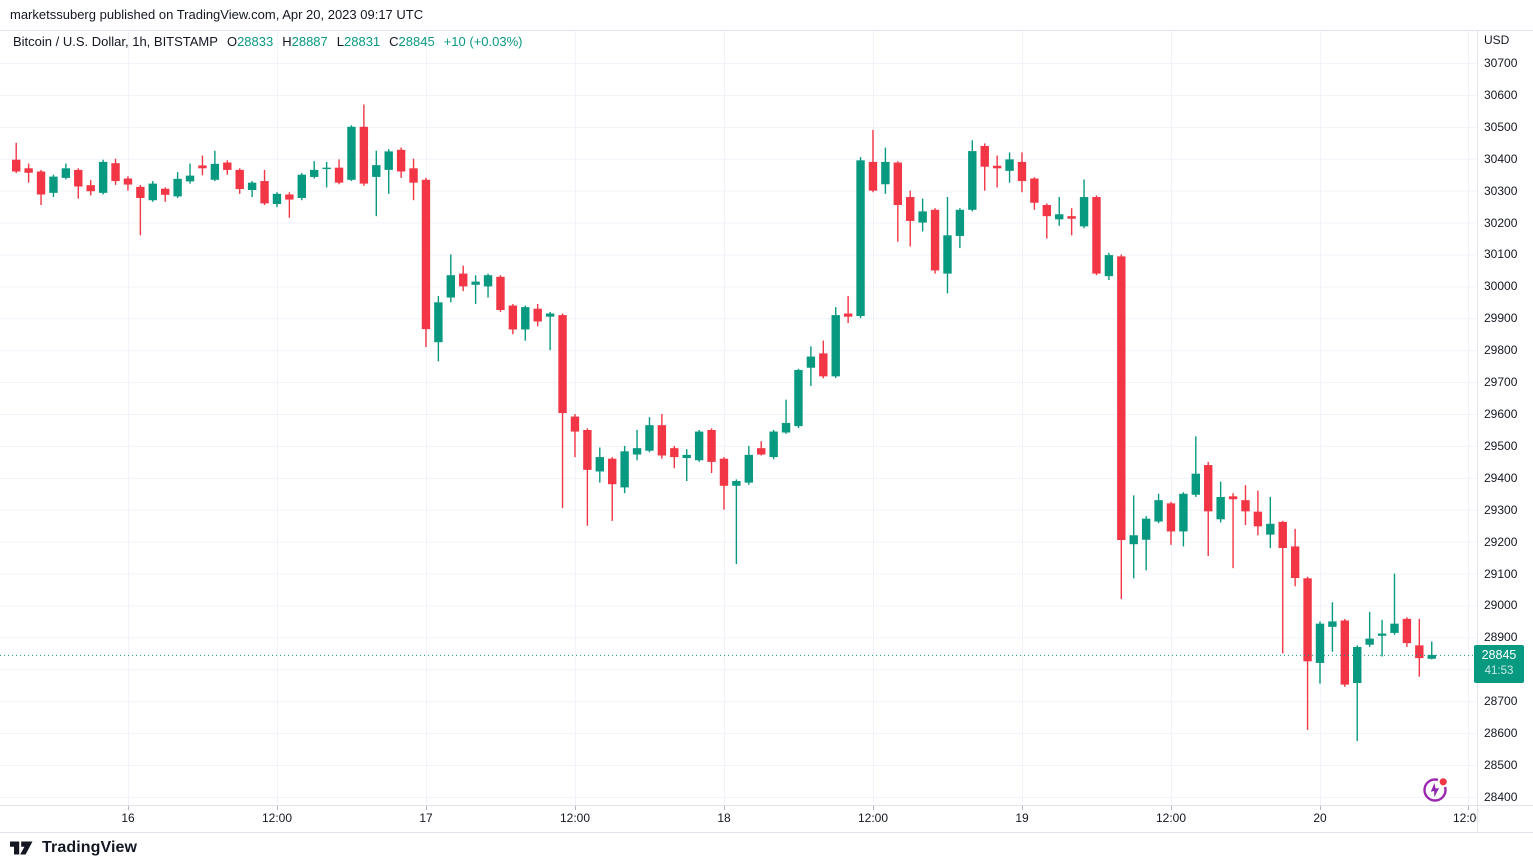 The width and height of the screenshot is (1533, 867). Describe the element at coordinates (1501, 94) in the screenshot. I see `price-axis-label: 30600` at that location.